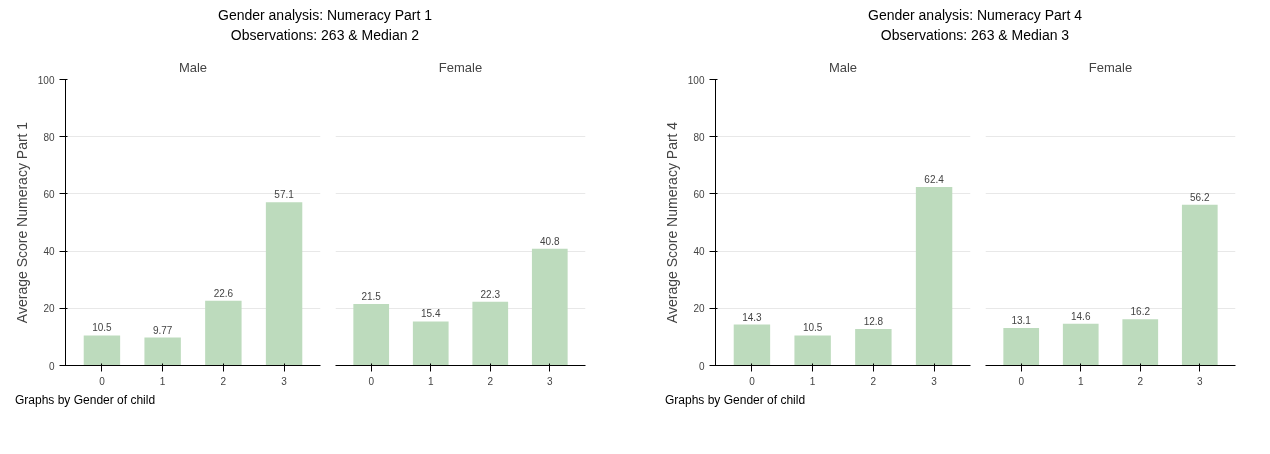 The height and width of the screenshot is (454, 1270). Describe the element at coordinates (490, 294) in the screenshot. I see `data-label: 22.3` at that location.